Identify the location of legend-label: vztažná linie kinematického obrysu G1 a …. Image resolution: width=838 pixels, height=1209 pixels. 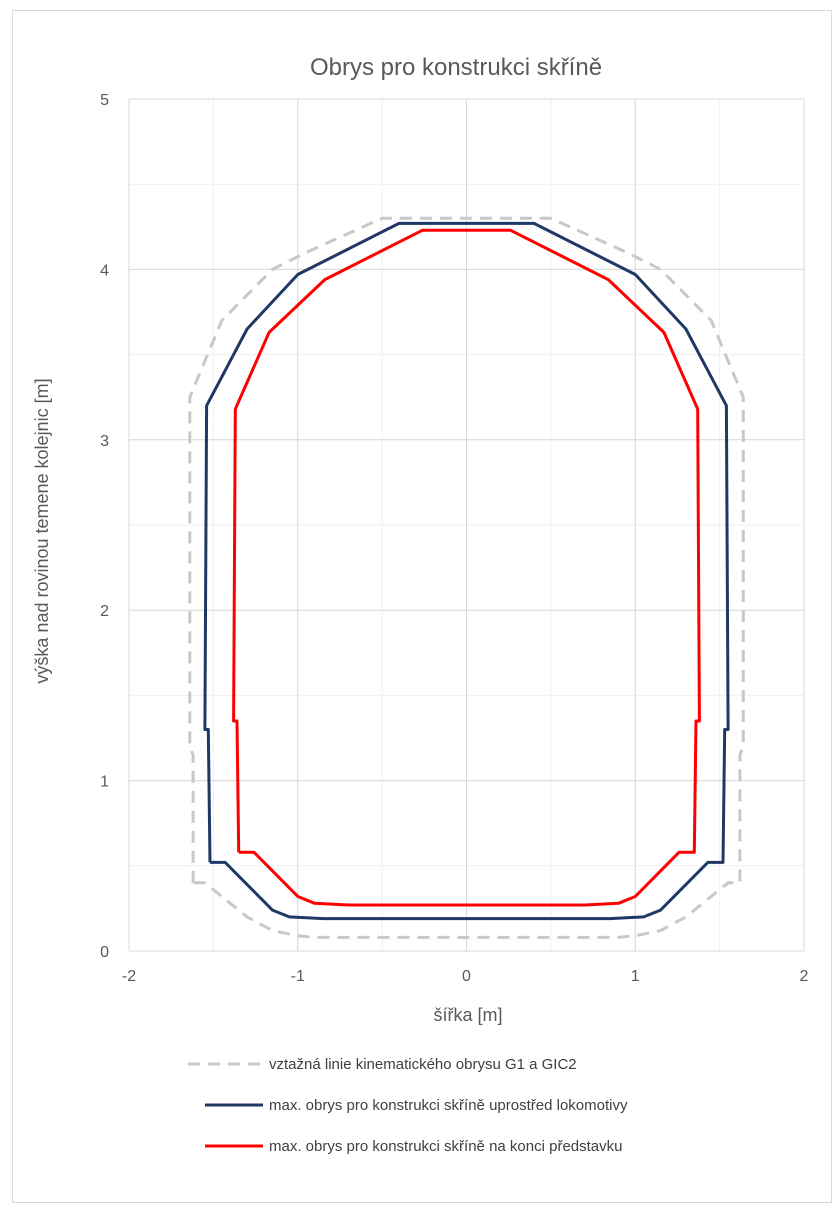
(423, 1064).